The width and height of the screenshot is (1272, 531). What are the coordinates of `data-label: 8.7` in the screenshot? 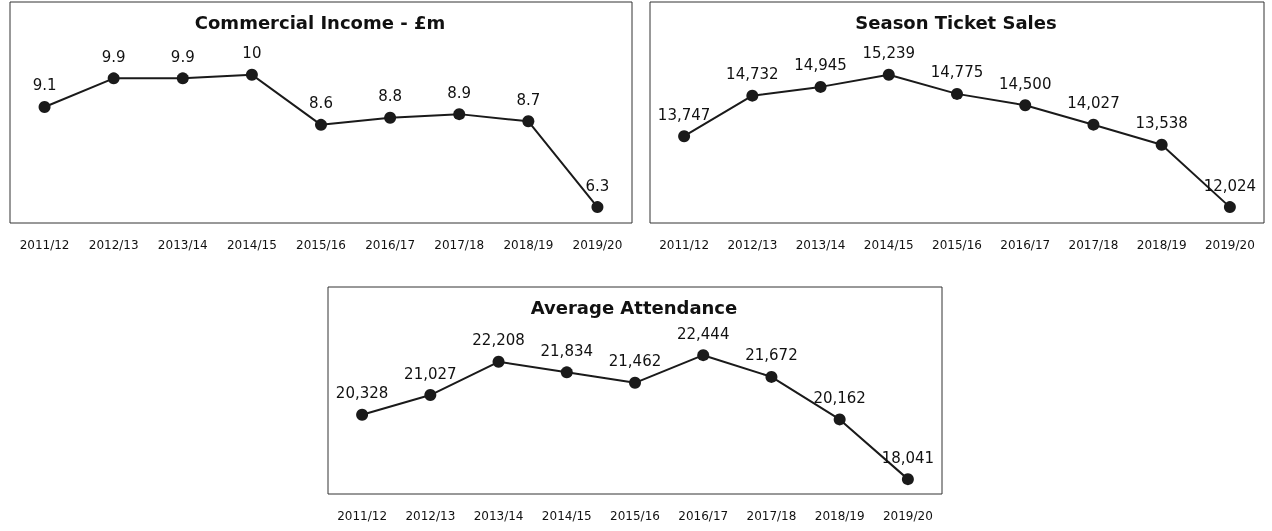 It's located at (528, 99).